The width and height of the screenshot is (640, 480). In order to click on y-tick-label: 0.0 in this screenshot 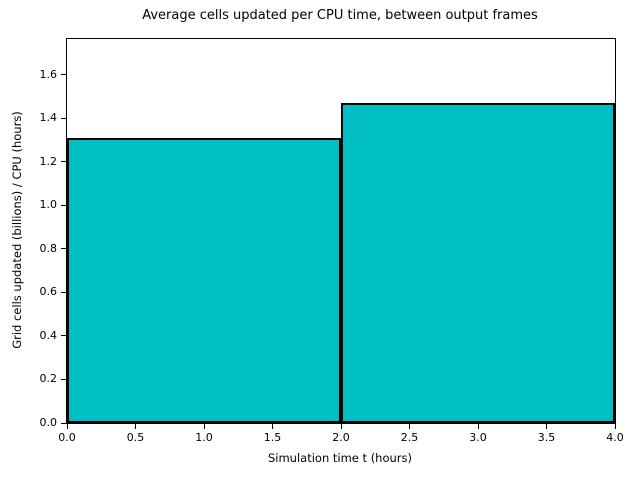, I will do `click(48, 422)`.